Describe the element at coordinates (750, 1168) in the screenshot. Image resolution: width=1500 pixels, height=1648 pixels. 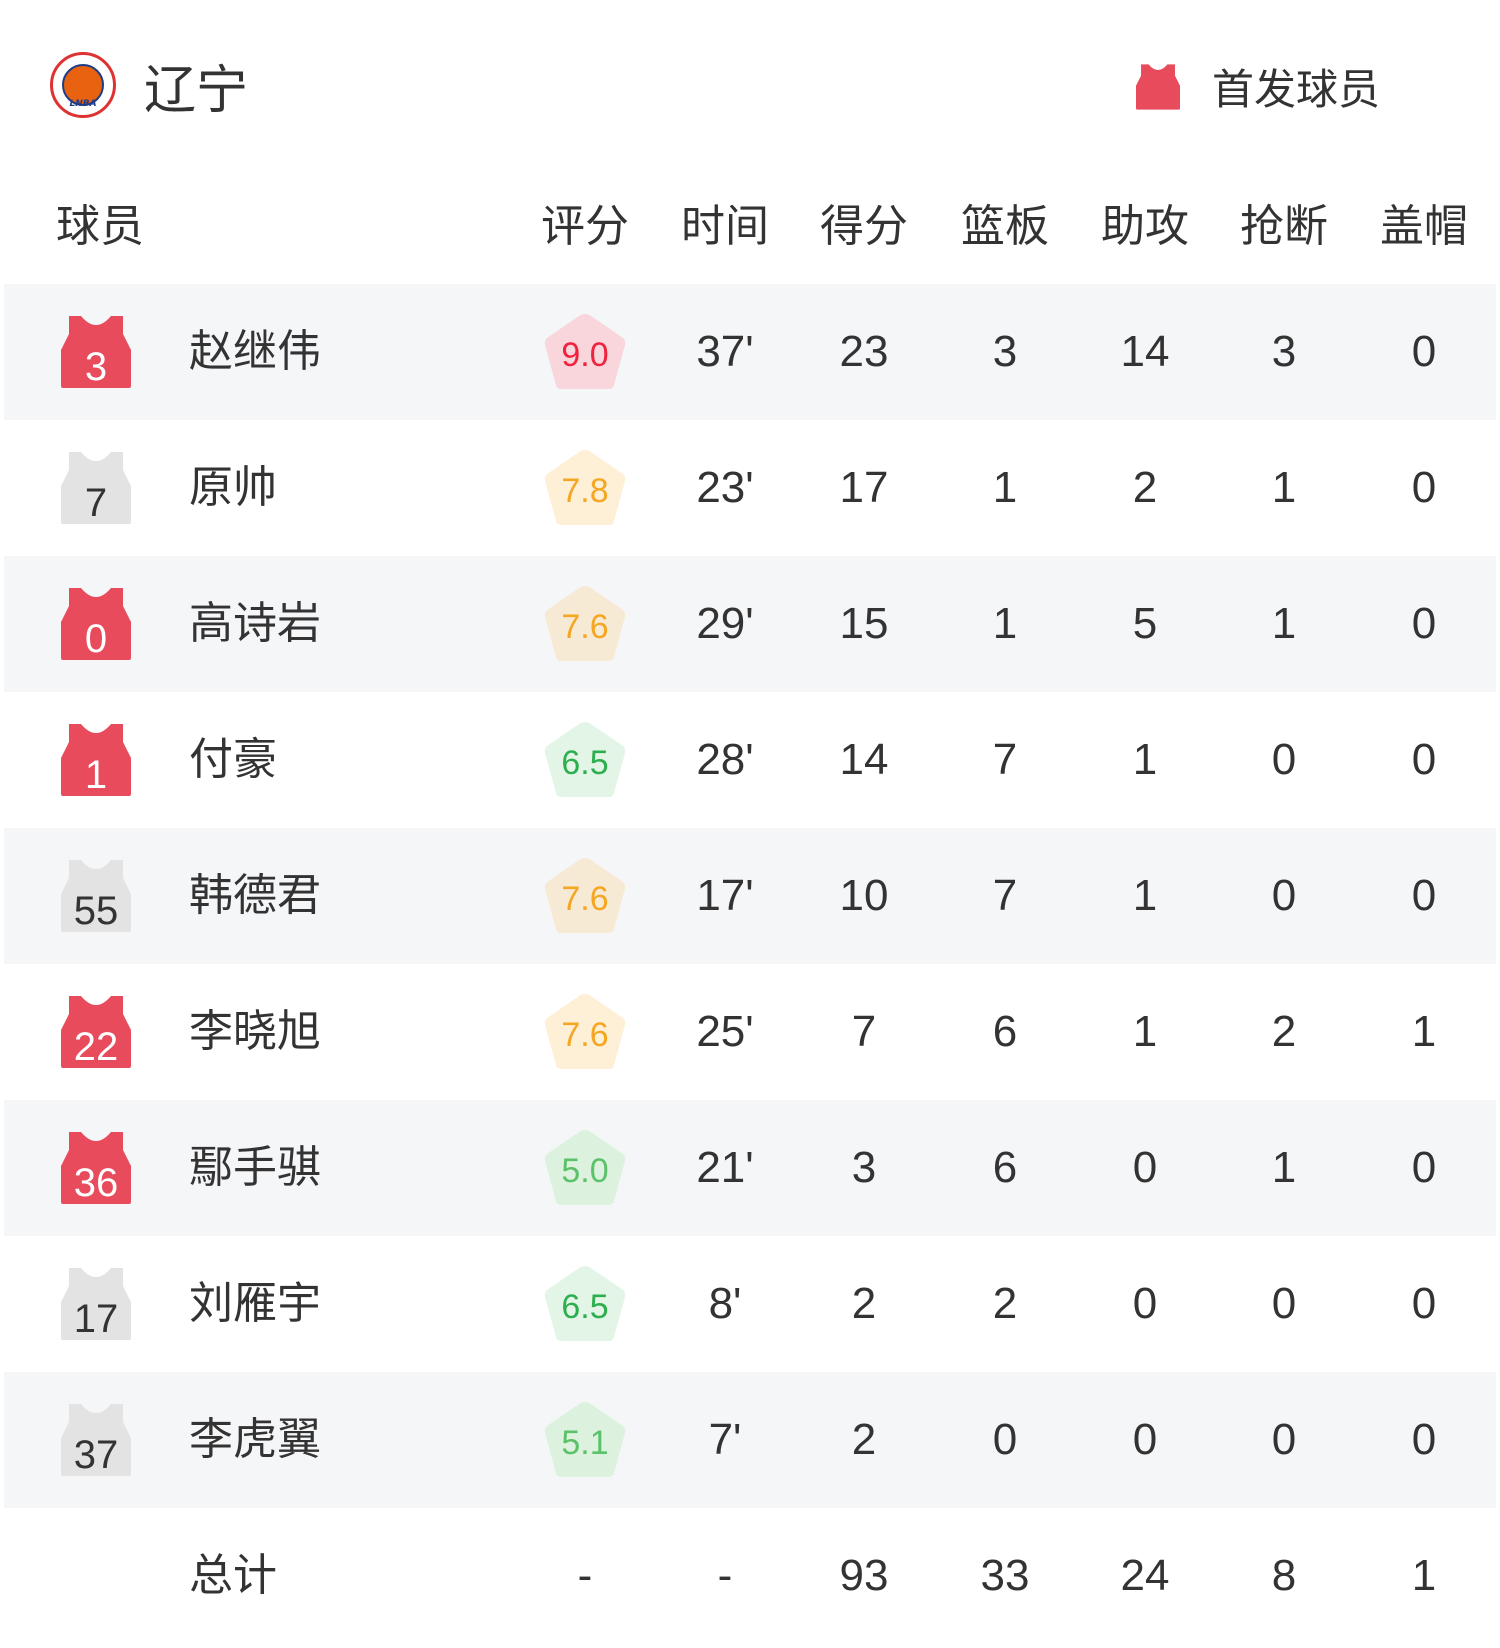
I see `player-row: 36 鄢手骐 5.0 21' 3 6 0 1 0` at that location.